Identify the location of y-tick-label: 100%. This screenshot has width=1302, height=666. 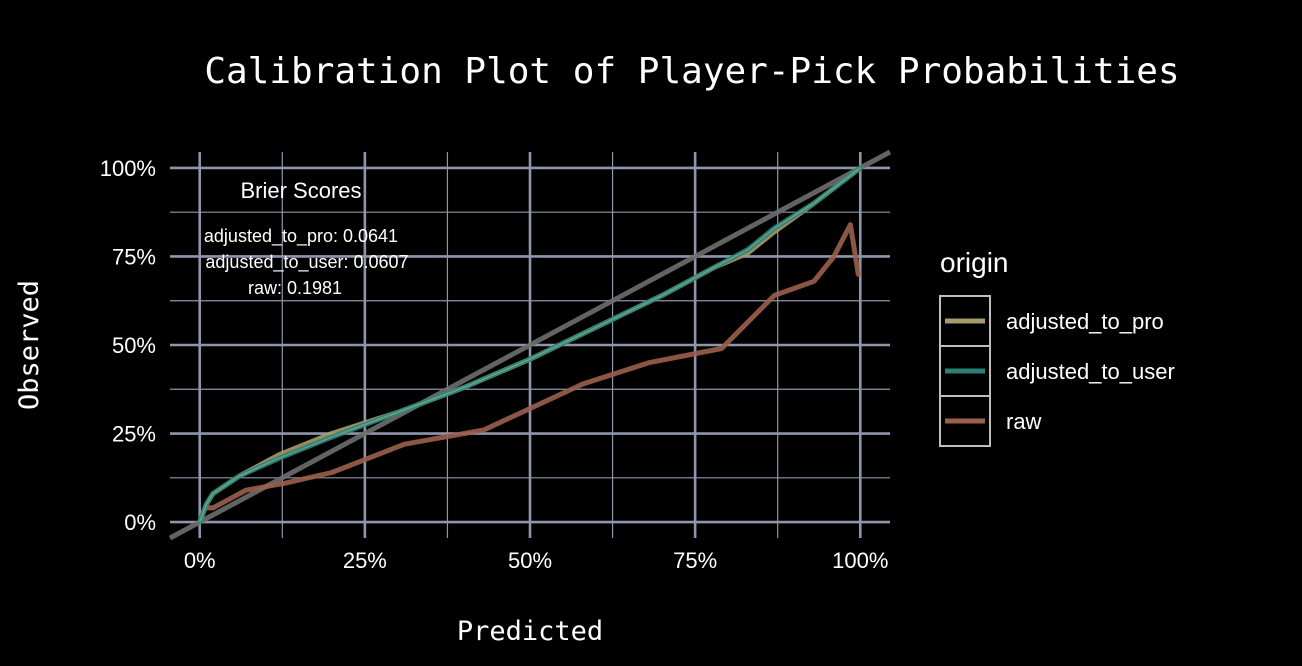
(128, 168).